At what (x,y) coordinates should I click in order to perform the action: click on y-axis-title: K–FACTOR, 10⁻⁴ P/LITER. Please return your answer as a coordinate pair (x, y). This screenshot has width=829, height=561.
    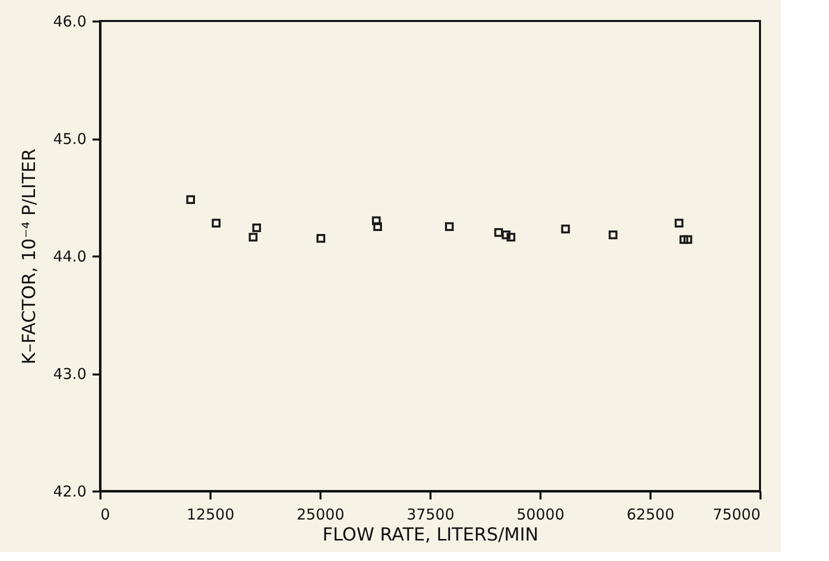
    Looking at the image, I should click on (29, 256).